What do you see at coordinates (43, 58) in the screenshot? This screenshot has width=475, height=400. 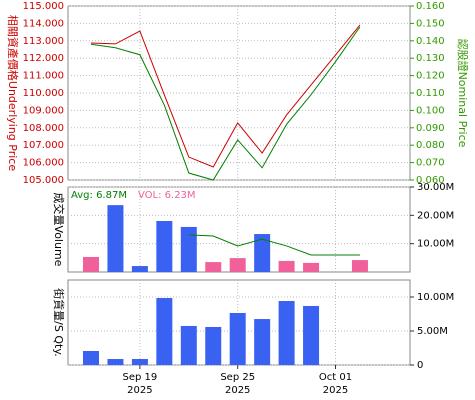 I see `y-tick-label: 112.000` at bounding box center [43, 58].